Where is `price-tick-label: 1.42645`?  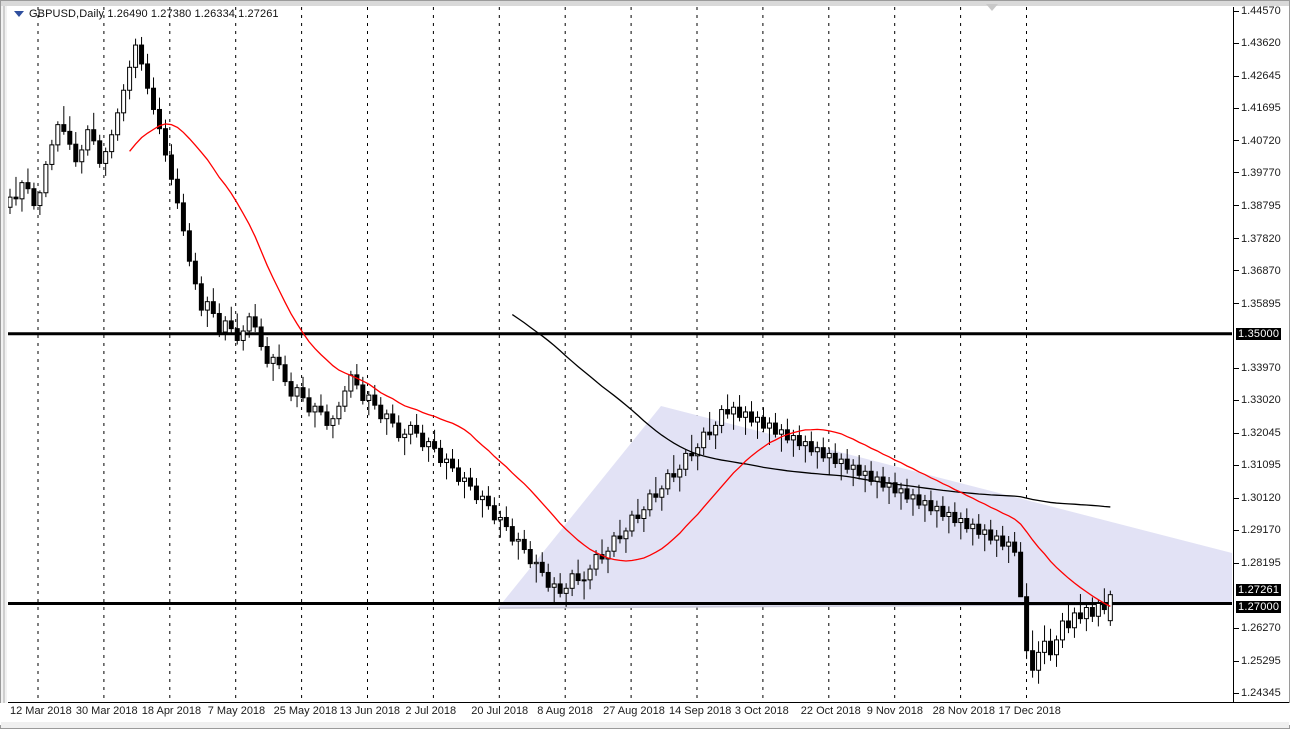 price-tick-label: 1.42645 is located at coordinates (1257, 76).